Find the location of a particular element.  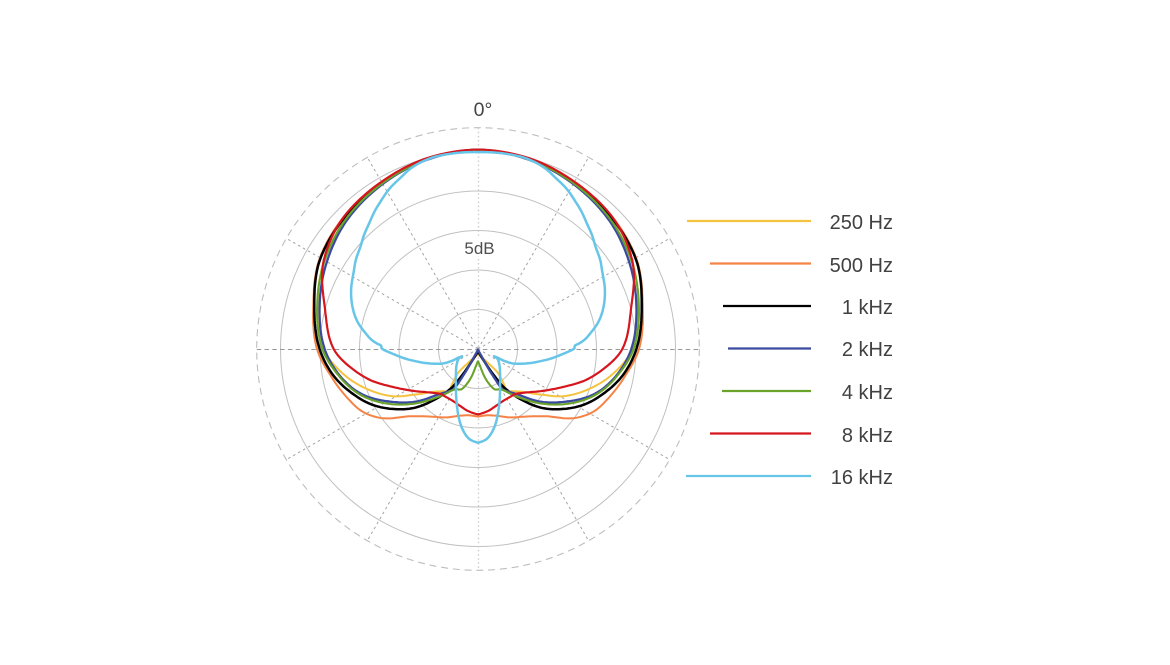

svg-text: 500 Hz is located at coordinates (861, 266).